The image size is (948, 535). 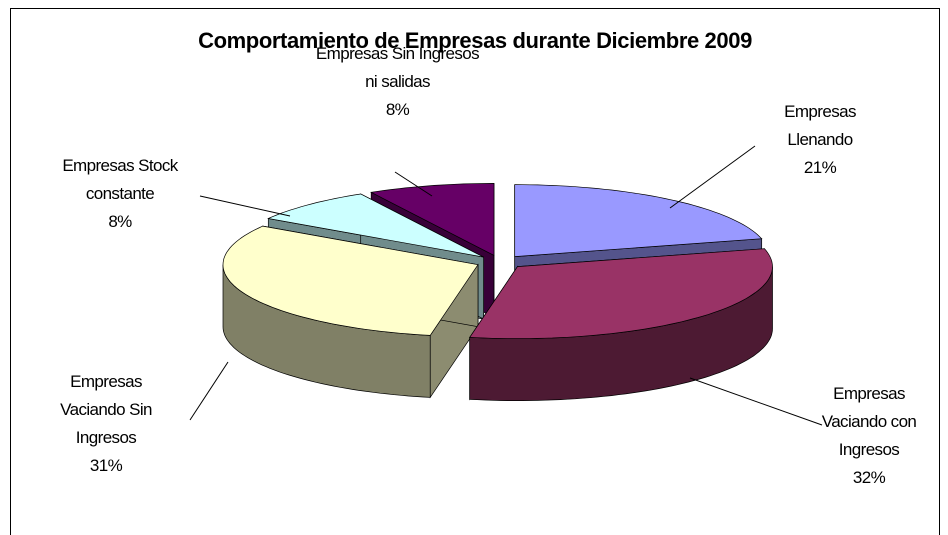 What do you see at coordinates (106, 409) in the screenshot?
I see `category-label: Empresas Vaciando Sin Ingresos` at bounding box center [106, 409].